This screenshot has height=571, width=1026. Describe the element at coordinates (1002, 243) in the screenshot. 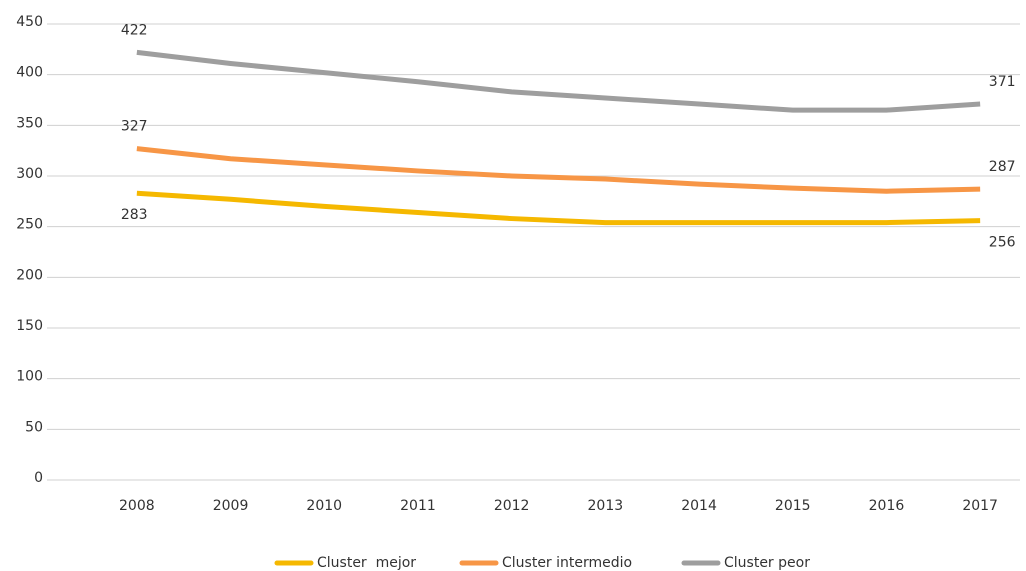

I see `data-label: 256` at that location.